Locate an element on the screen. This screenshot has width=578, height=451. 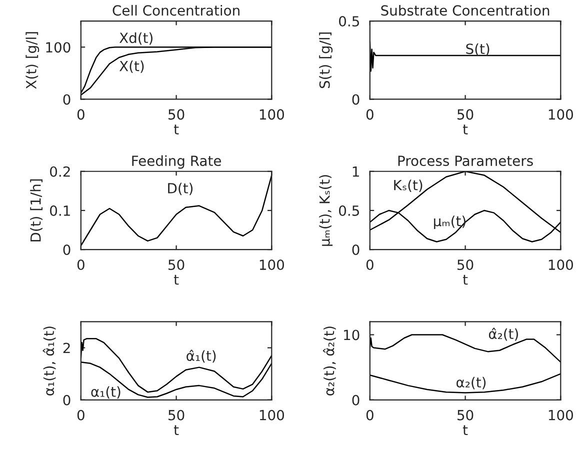
y-tick-label: 1 is located at coordinates (355, 171).